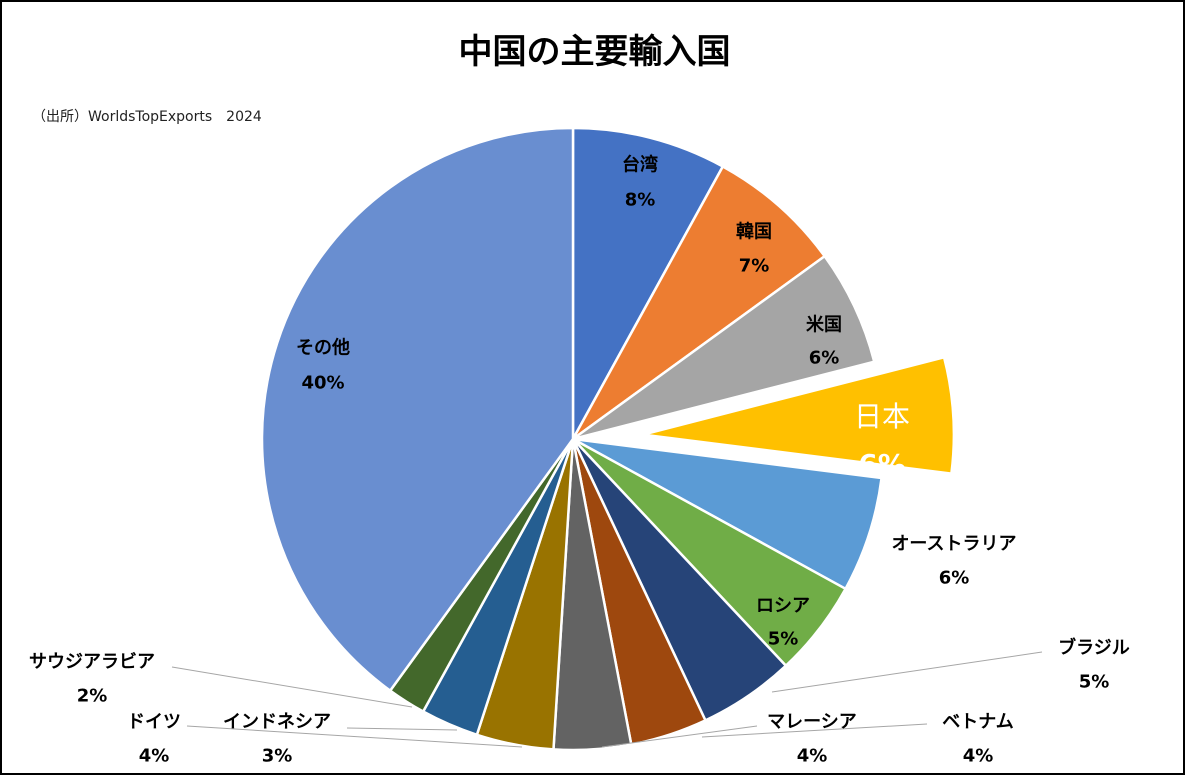 Image resolution: width=1185 pixels, height=775 pixels. Describe the element at coordinates (640, 164) in the screenshot. I see `slice-label: 台湾` at that location.